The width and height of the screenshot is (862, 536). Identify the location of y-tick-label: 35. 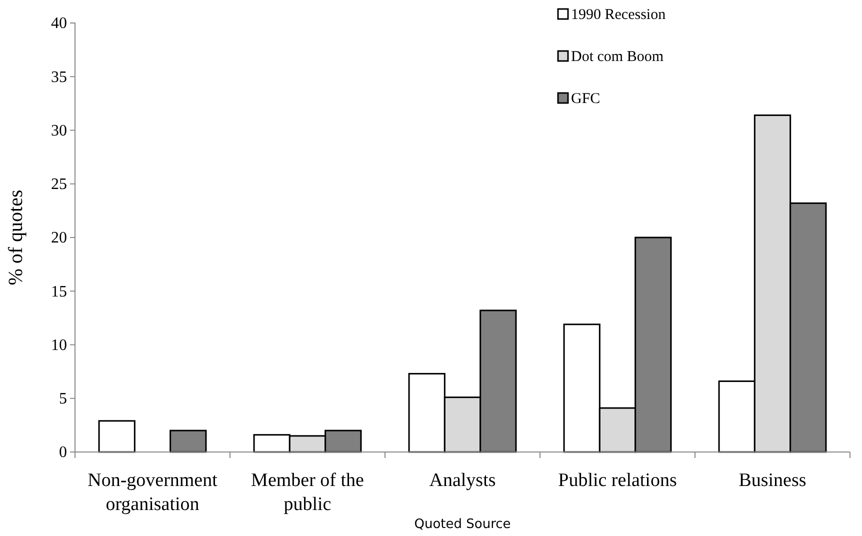
(59, 77).